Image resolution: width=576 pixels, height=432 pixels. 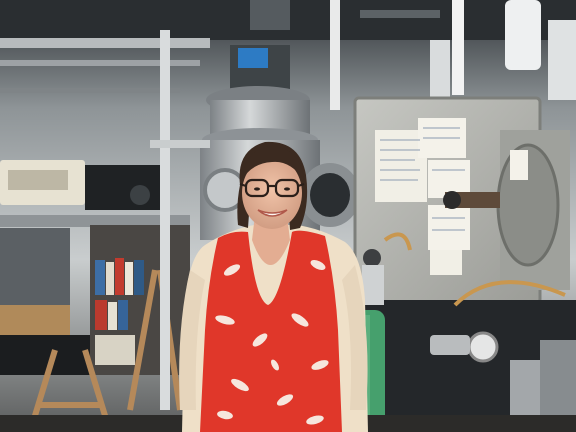 I want to click on right-arm, so click(x=355, y=337).